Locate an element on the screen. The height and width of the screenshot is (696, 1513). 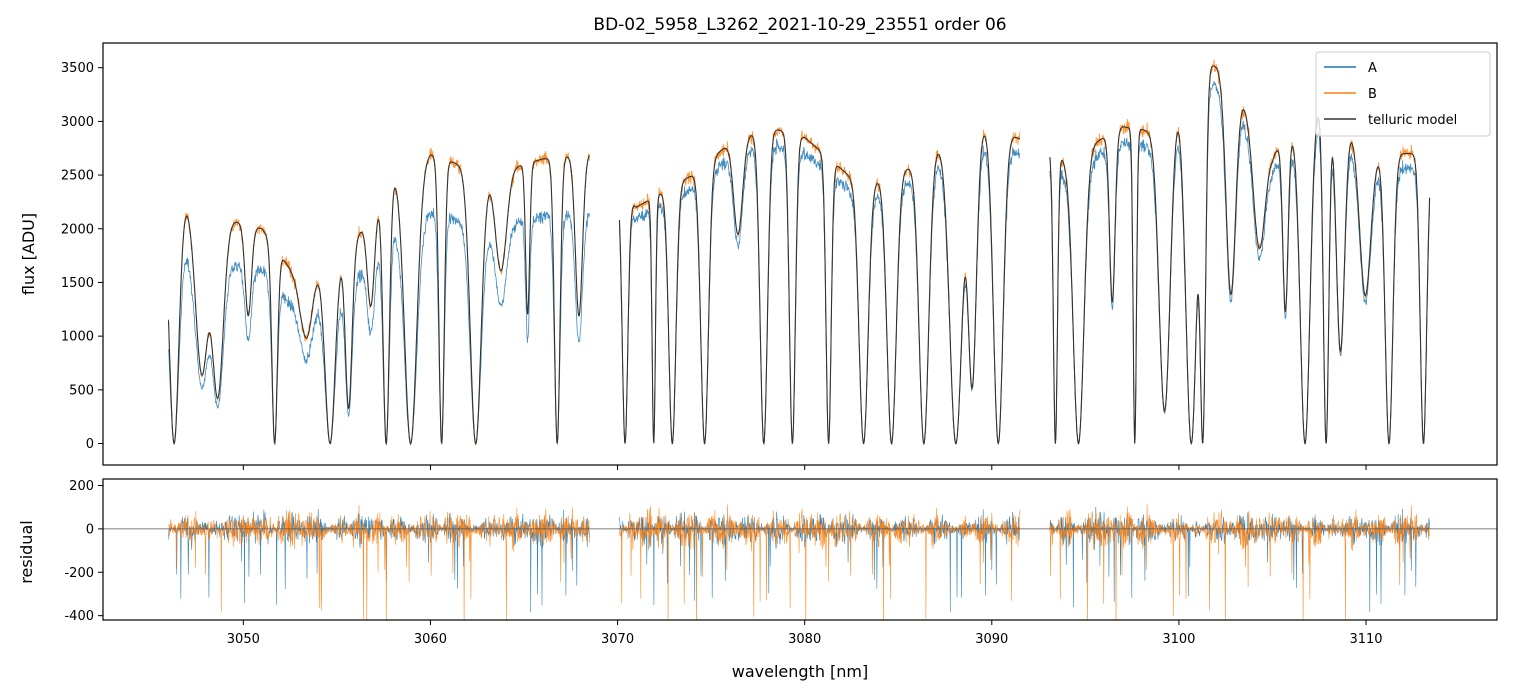
main-y-tick-label: 1500 is located at coordinates (77, 283).